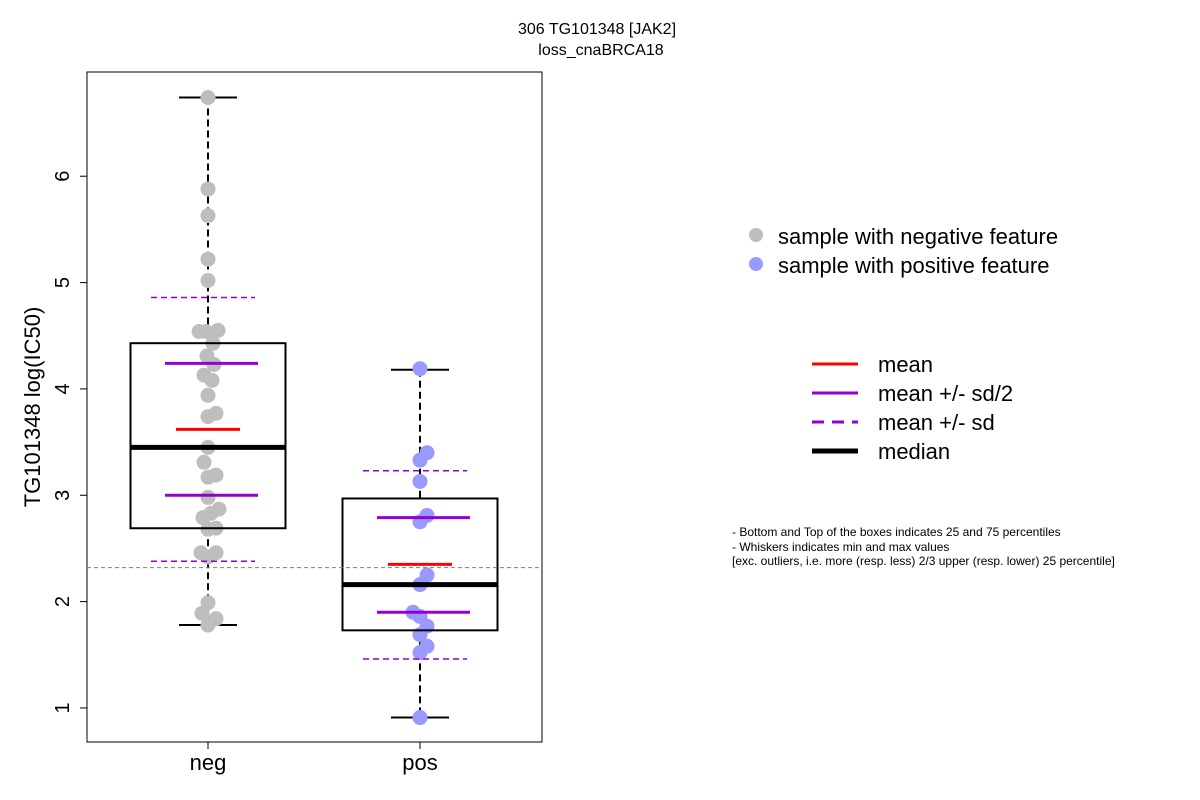 The image size is (1200, 800). I want to click on legend-line-label: mean +/- sd, so click(936, 422).